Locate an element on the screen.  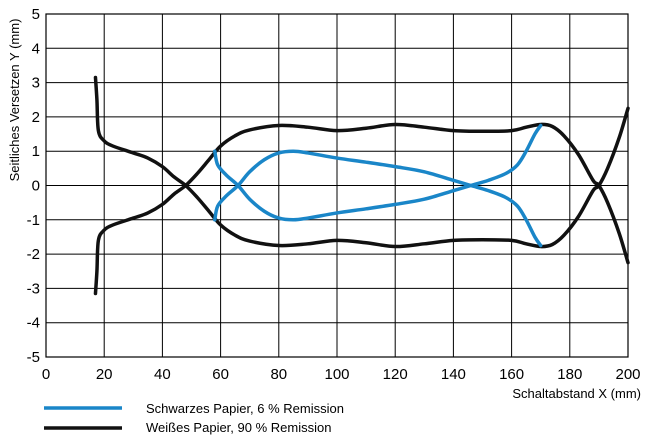
x-tick-labels: 0 20 40 60 80 100 120 140 160 180 200 is located at coordinates (341, 374).